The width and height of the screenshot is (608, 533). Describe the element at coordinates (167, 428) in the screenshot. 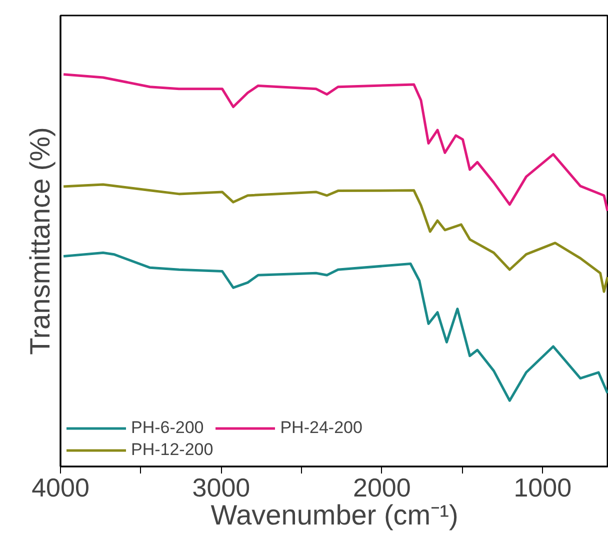

I see `legend-label: PH-6-200` at that location.